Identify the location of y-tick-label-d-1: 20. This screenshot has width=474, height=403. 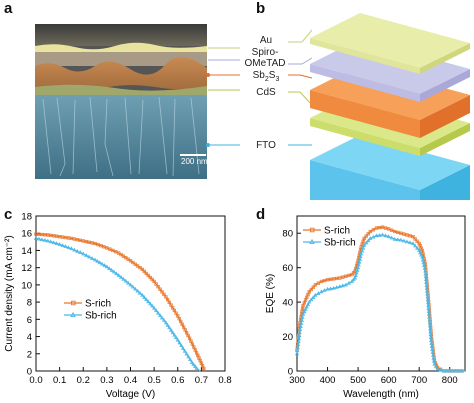
(287, 337).